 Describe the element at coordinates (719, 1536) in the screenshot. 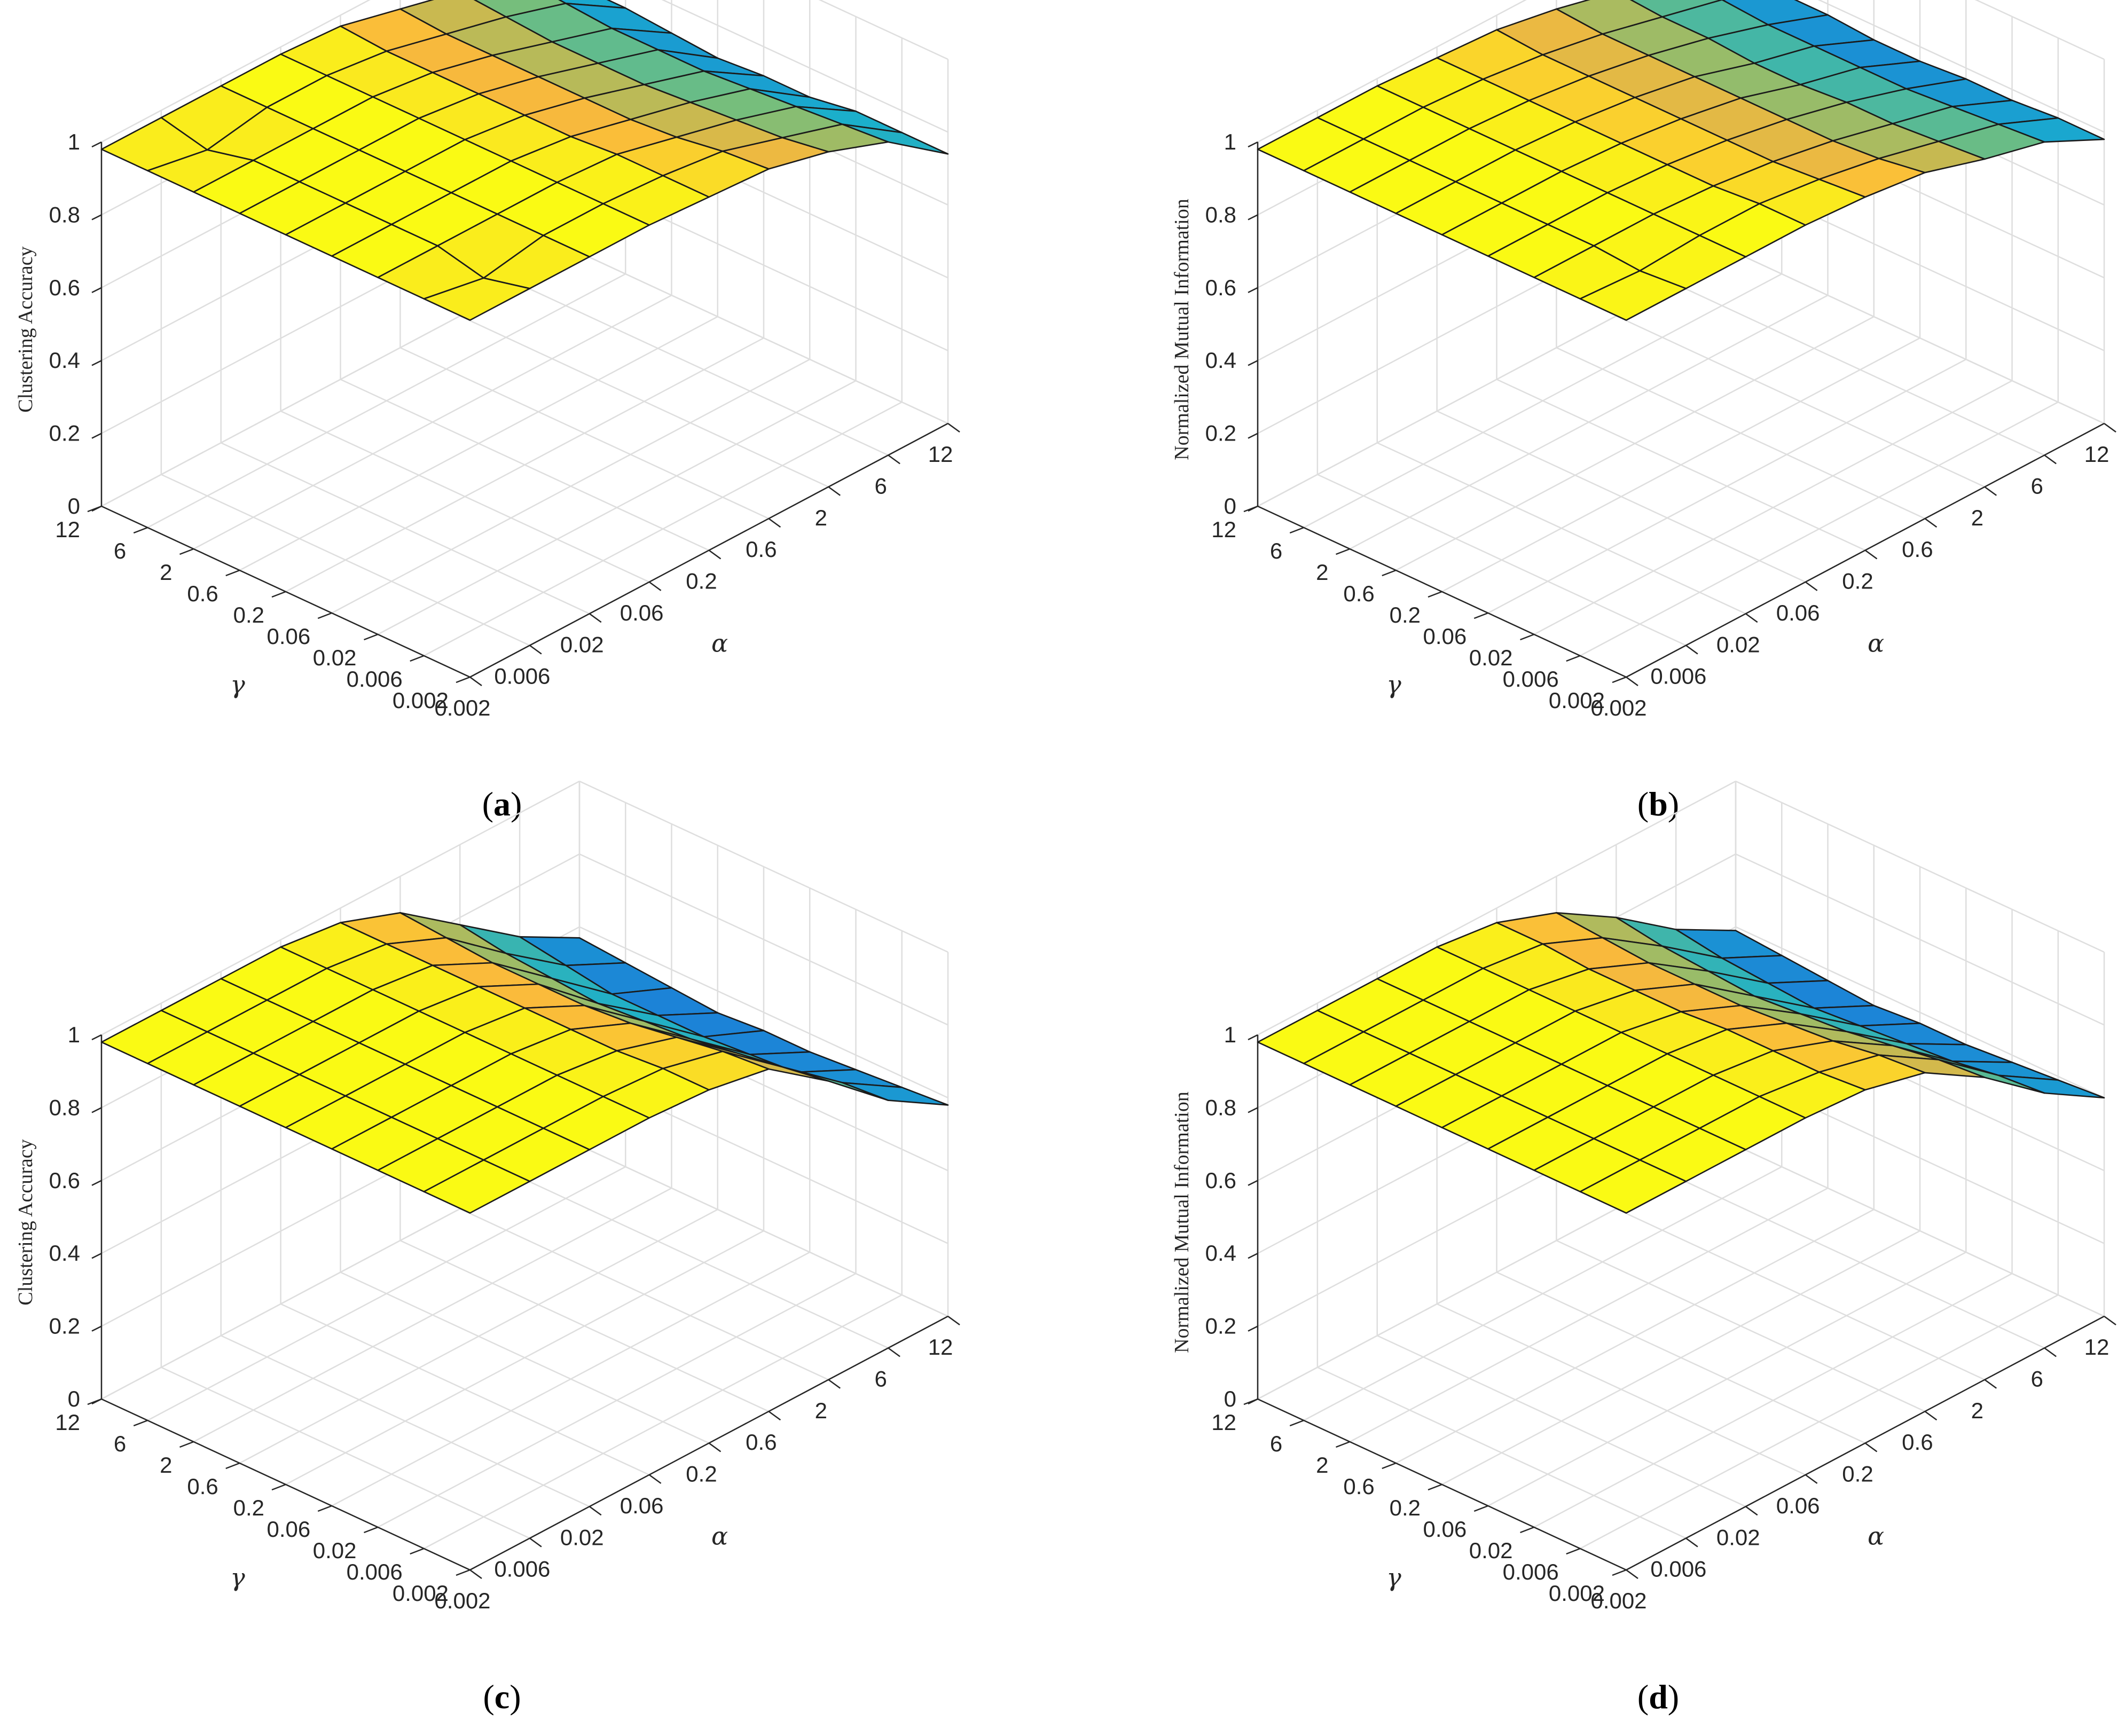

I see `alpha-axis-label: α` at that location.